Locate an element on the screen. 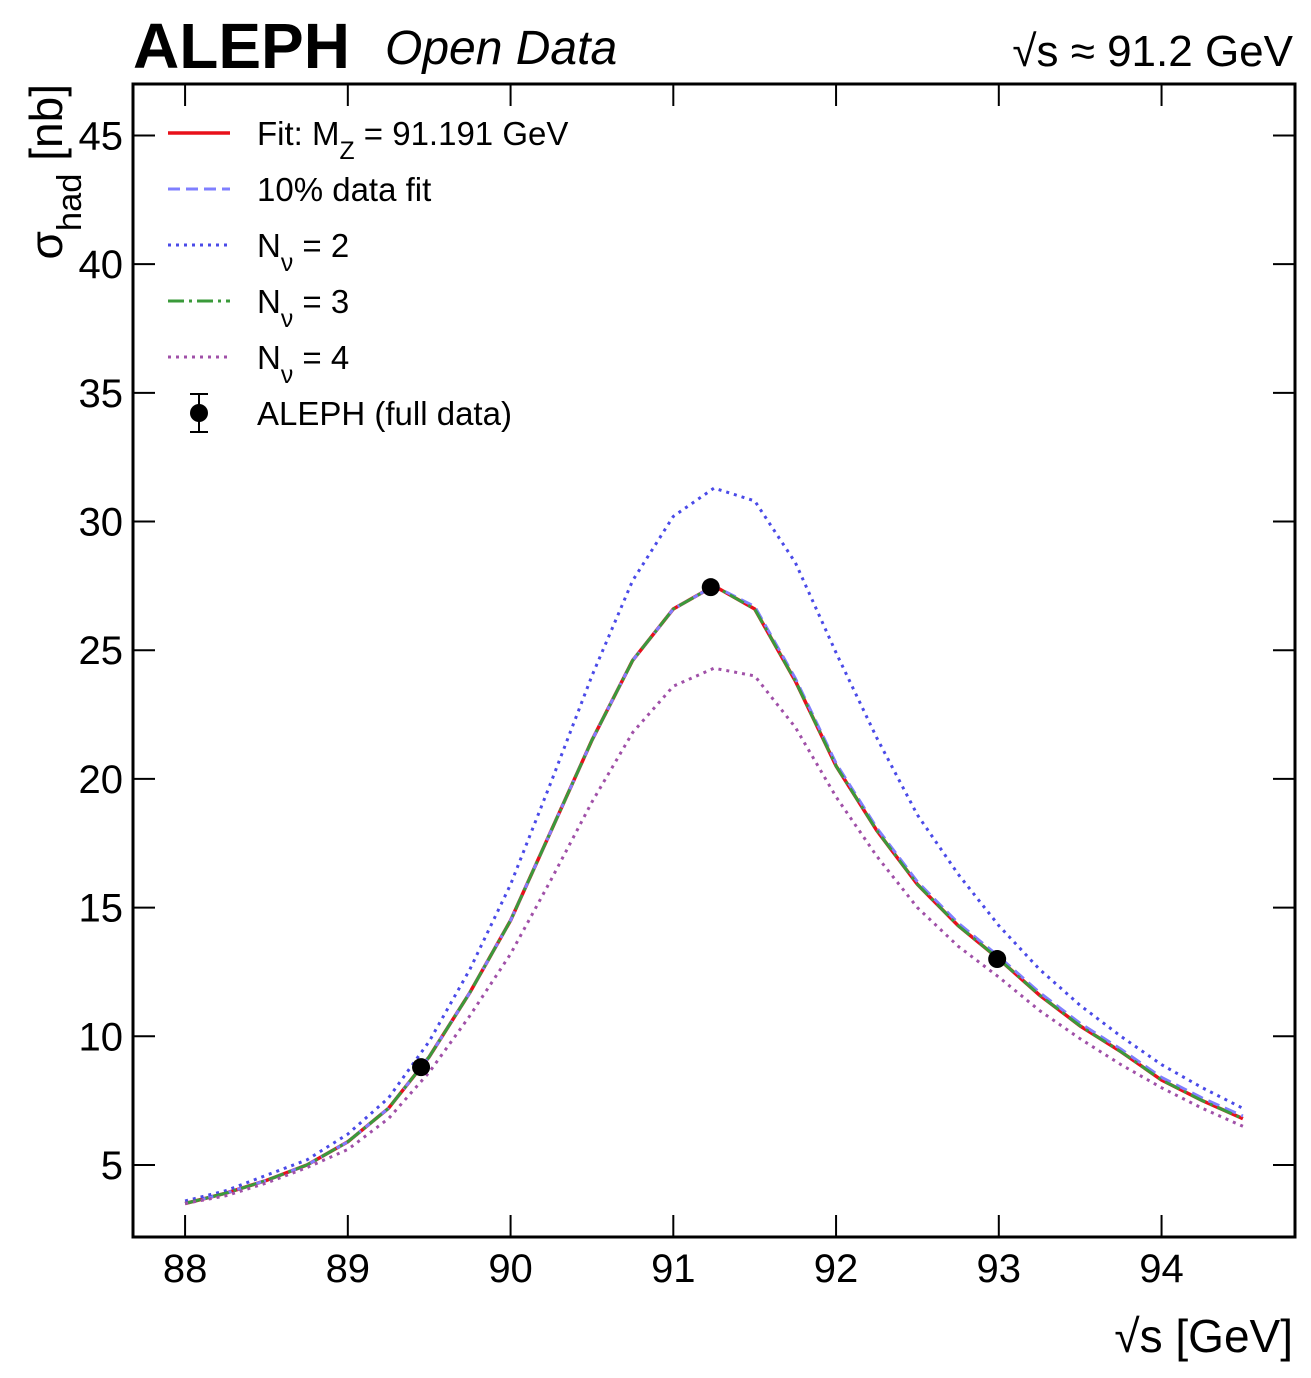 The width and height of the screenshot is (1311, 1378). x-axis-label: √s [GeV] is located at coordinates (1203, 1336).